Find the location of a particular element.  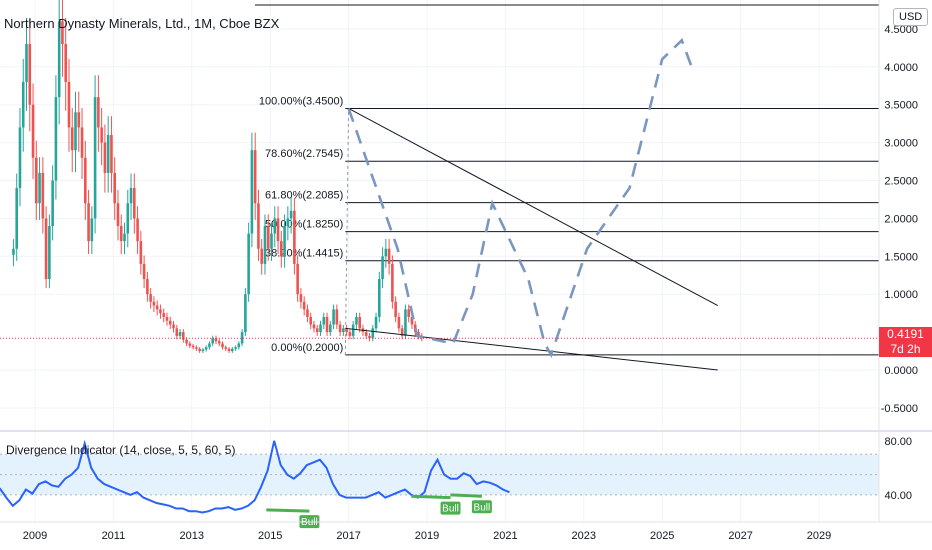

oscillator-axis: 80.00 40.00 is located at coordinates (898, 469).